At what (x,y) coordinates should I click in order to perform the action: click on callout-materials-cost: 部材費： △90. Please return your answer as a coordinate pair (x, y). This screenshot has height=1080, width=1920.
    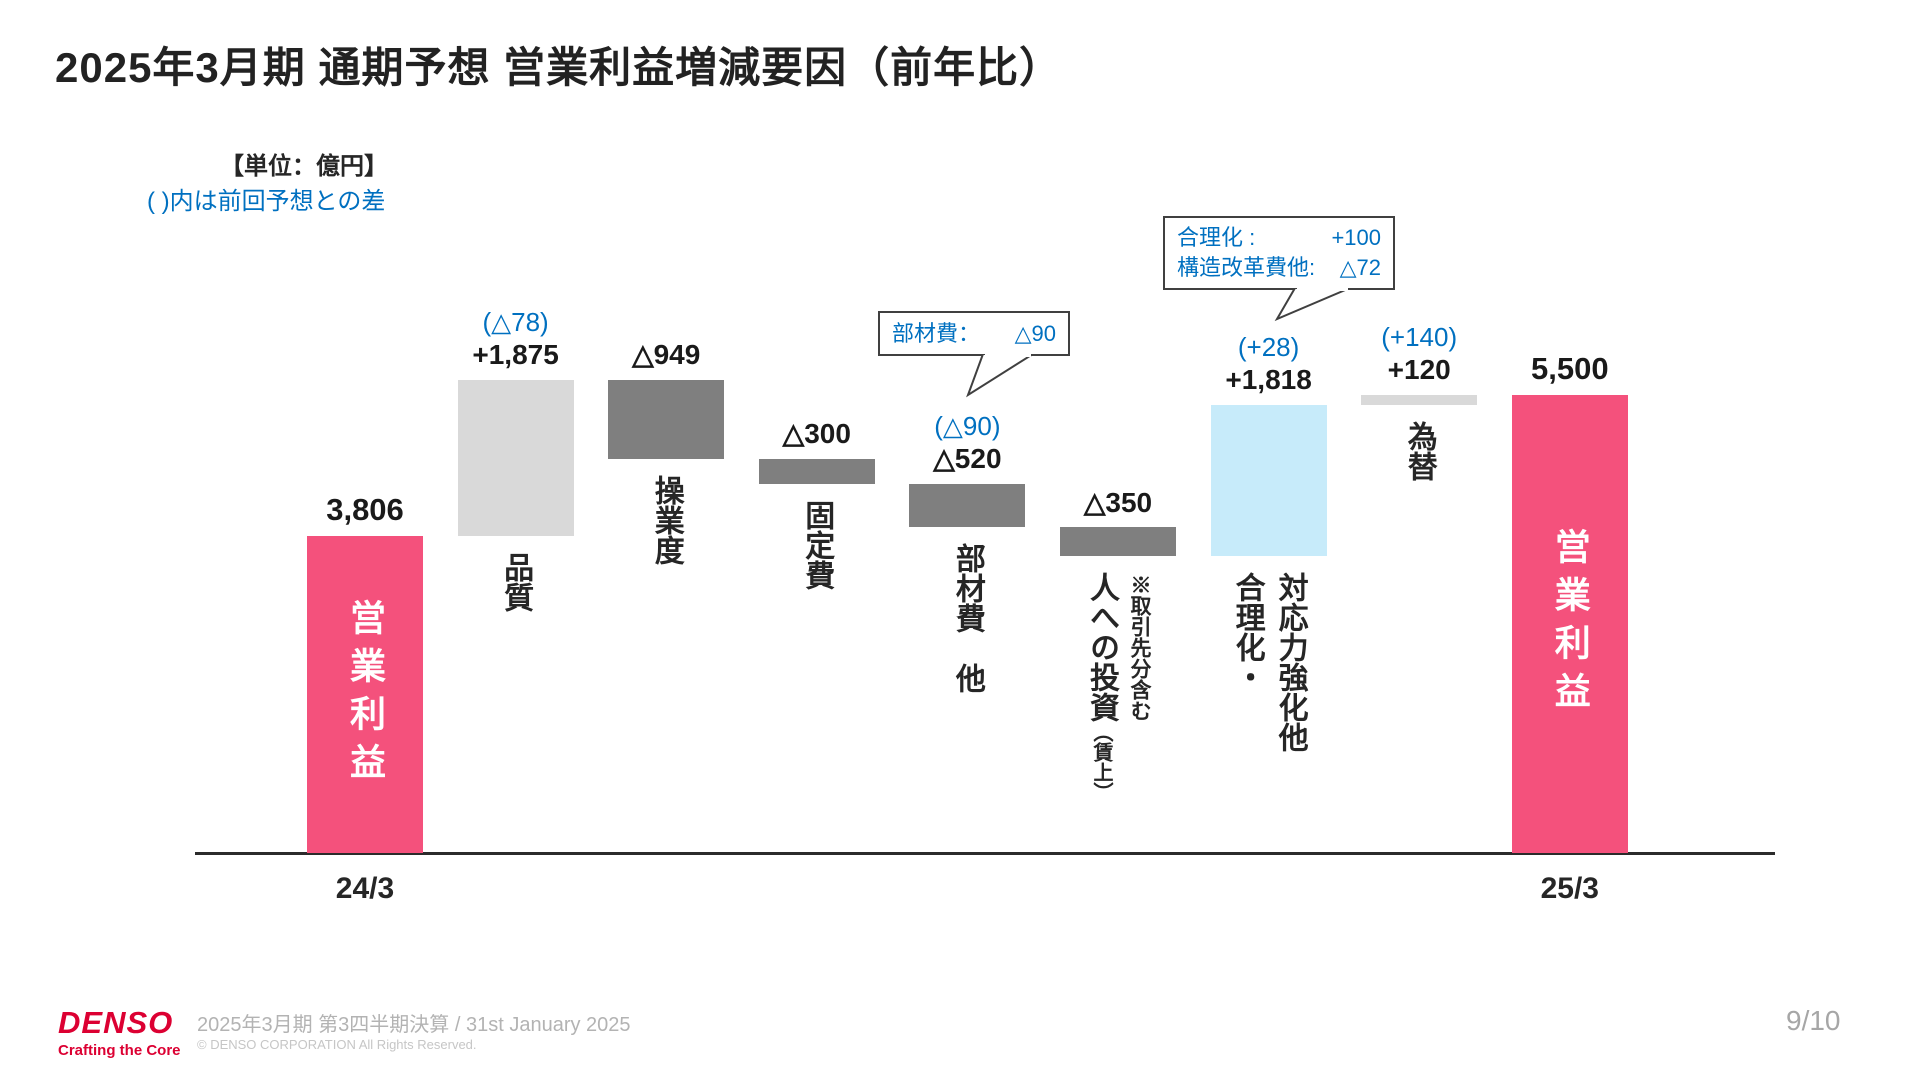
    Looking at the image, I should click on (974, 333).